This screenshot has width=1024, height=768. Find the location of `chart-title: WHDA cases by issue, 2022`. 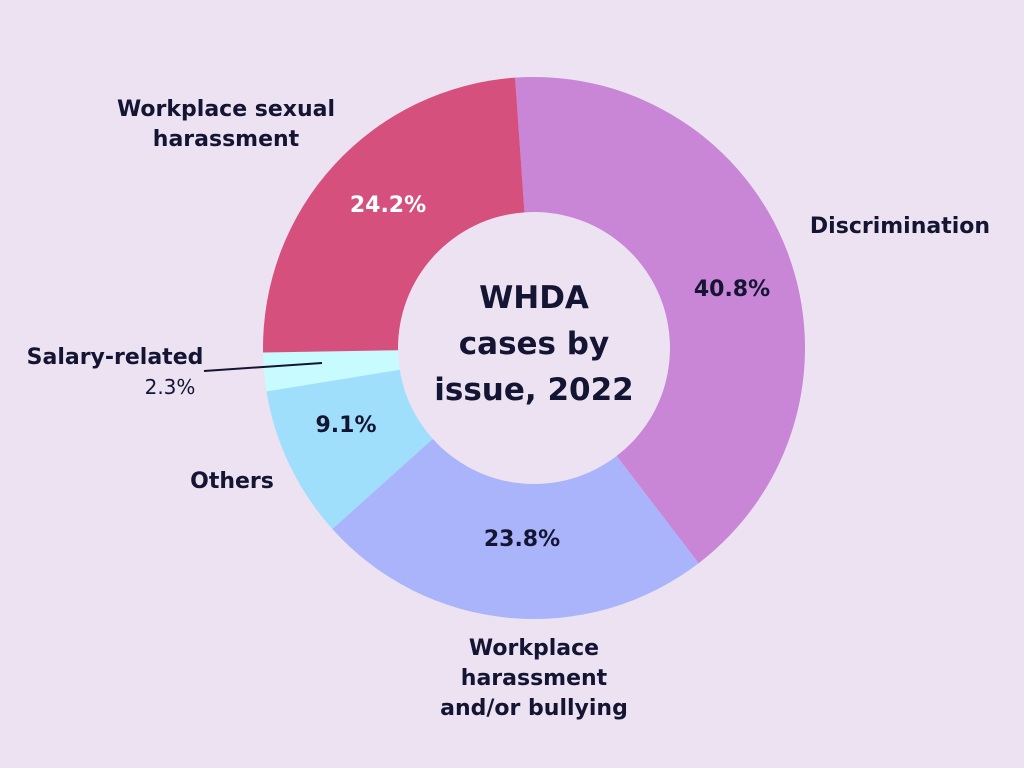

chart-title: WHDA cases by issue, 2022 is located at coordinates (533, 344).